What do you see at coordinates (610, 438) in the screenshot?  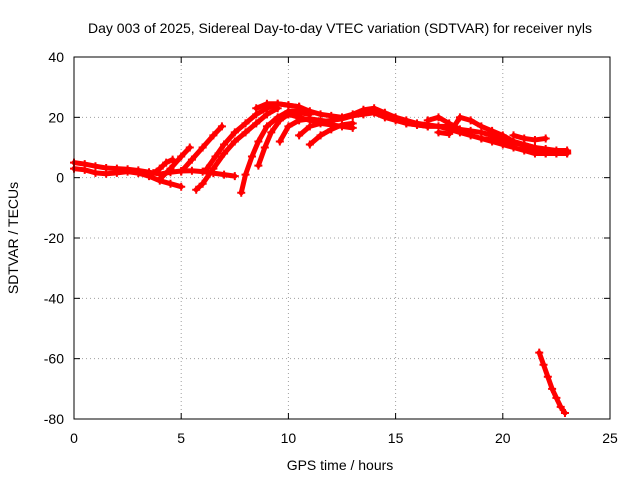 I see `x-tick-label: 25` at bounding box center [610, 438].